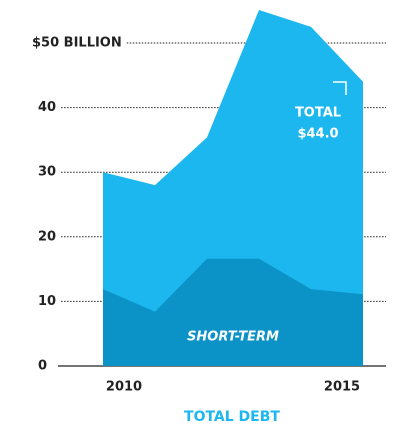 This screenshot has height=442, width=419. I want to click on y-tick-label: 40, so click(47, 107).